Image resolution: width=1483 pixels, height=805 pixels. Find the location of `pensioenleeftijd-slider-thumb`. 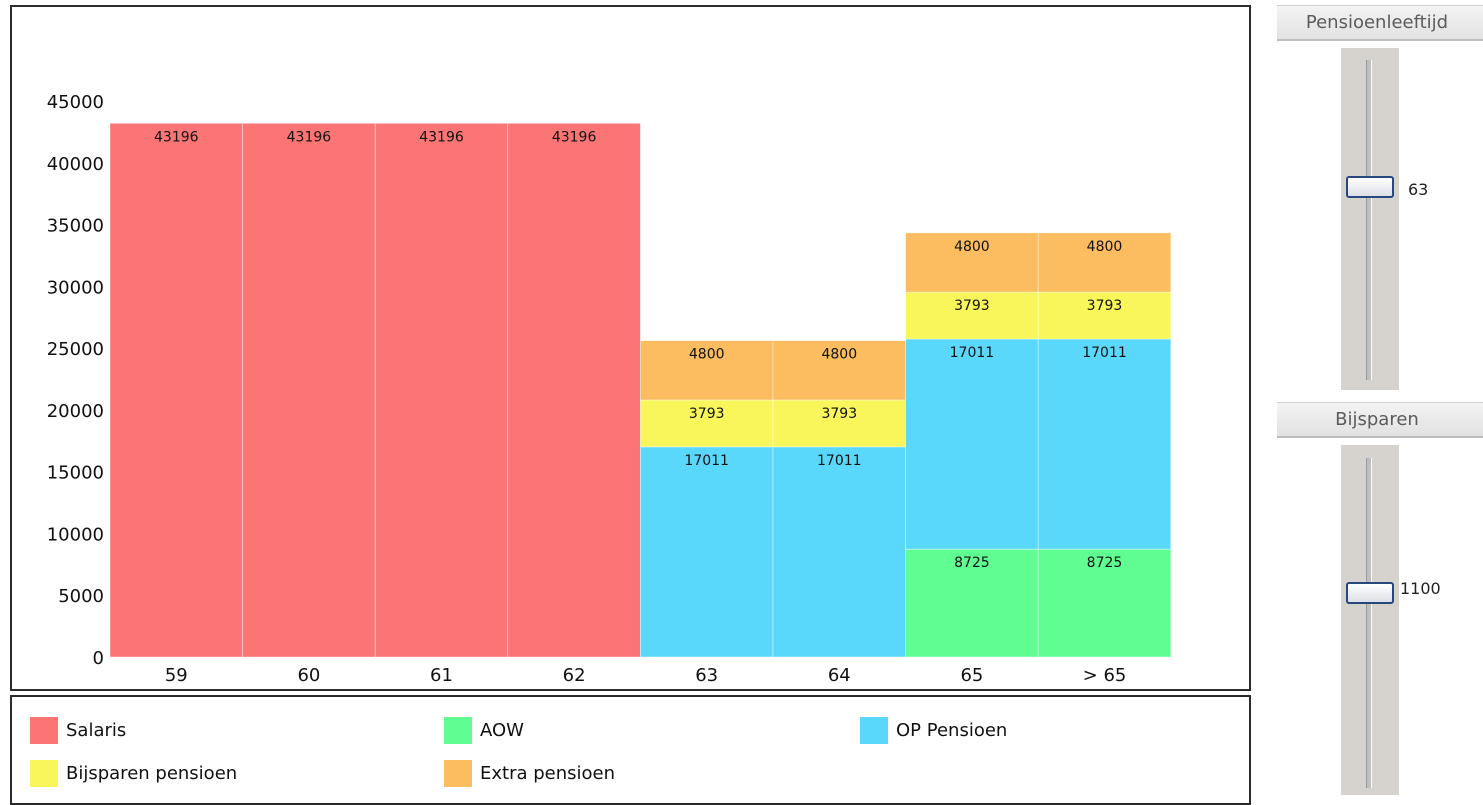

pensioenleeftijd-slider-thumb is located at coordinates (1370, 187).